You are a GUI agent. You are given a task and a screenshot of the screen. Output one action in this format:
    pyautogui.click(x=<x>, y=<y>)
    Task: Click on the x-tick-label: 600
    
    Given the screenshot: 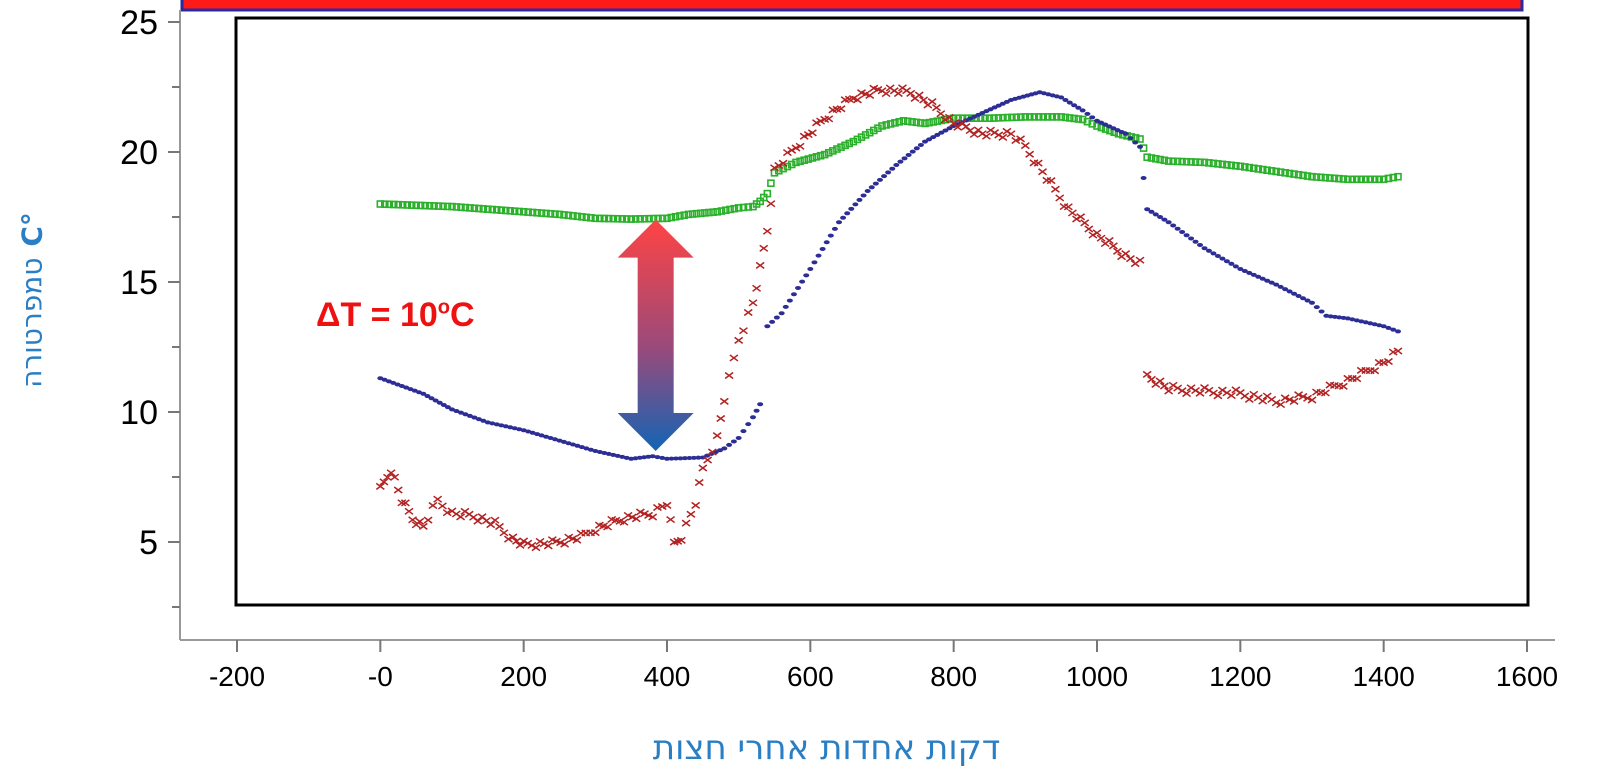 What is the action you would take?
    pyautogui.click(x=810, y=676)
    